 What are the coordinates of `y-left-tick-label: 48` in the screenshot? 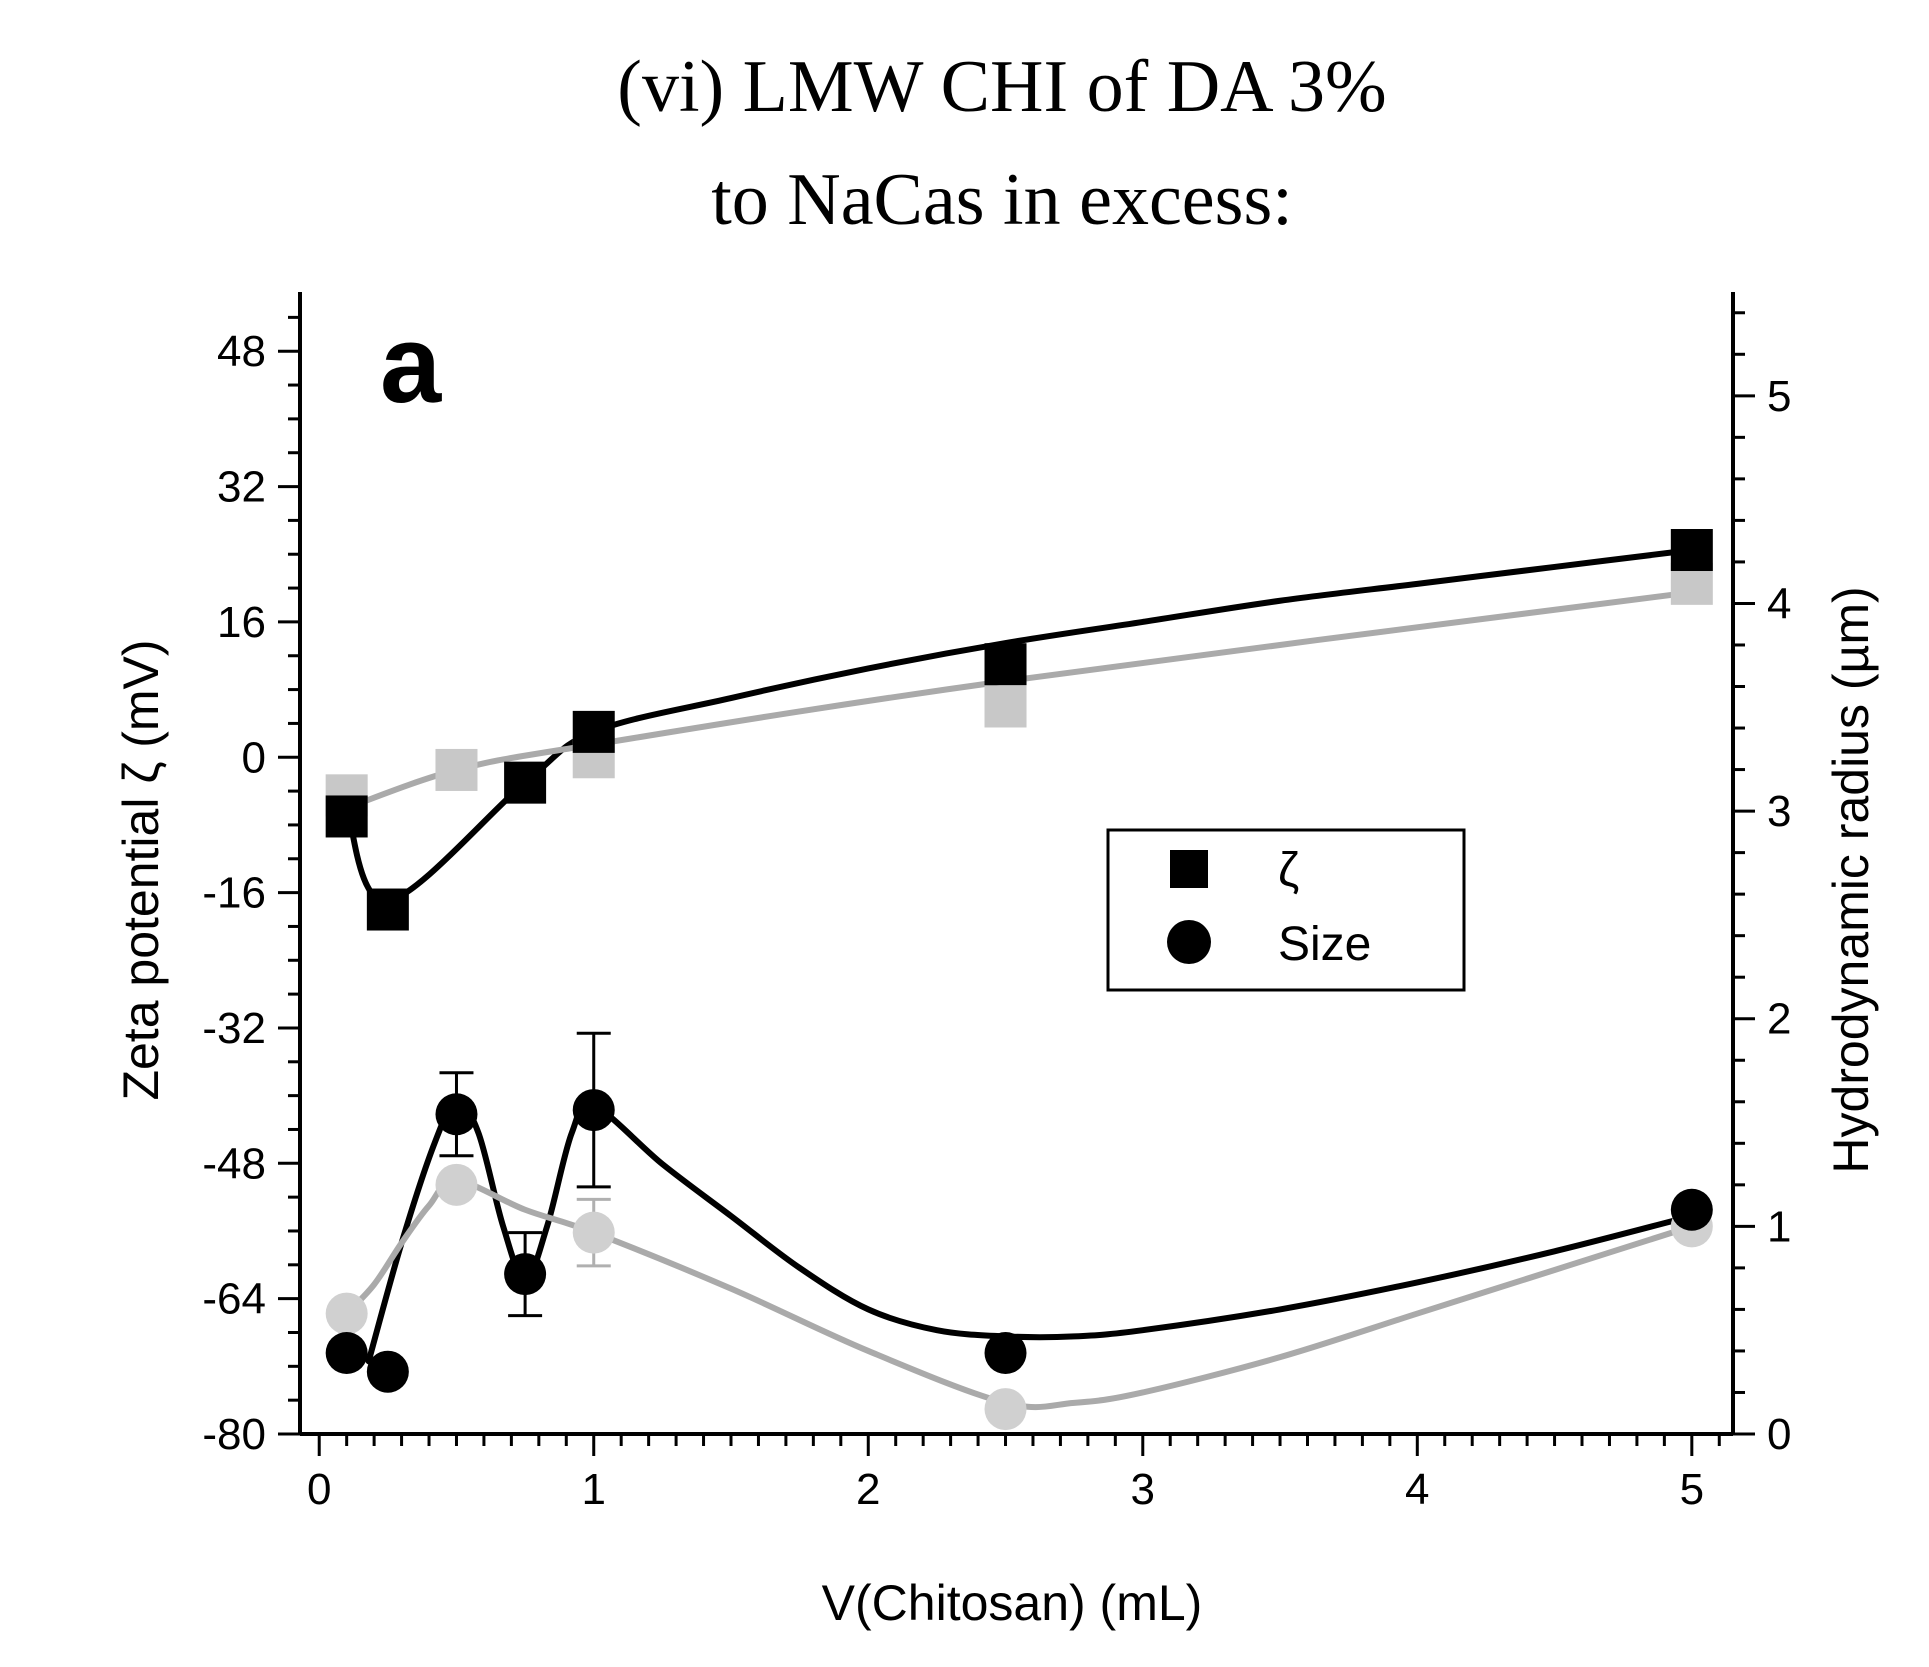 It's located at (241, 351).